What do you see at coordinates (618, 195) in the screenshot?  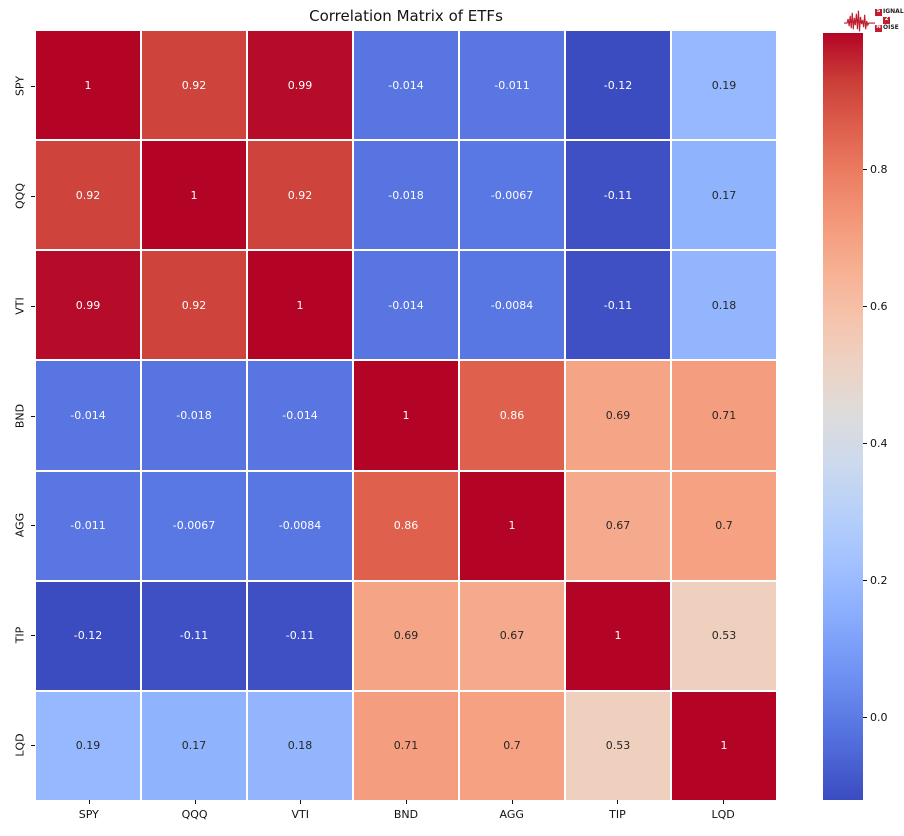 I see `heatmap-cell-QQQ-TIP: -0.11` at bounding box center [618, 195].